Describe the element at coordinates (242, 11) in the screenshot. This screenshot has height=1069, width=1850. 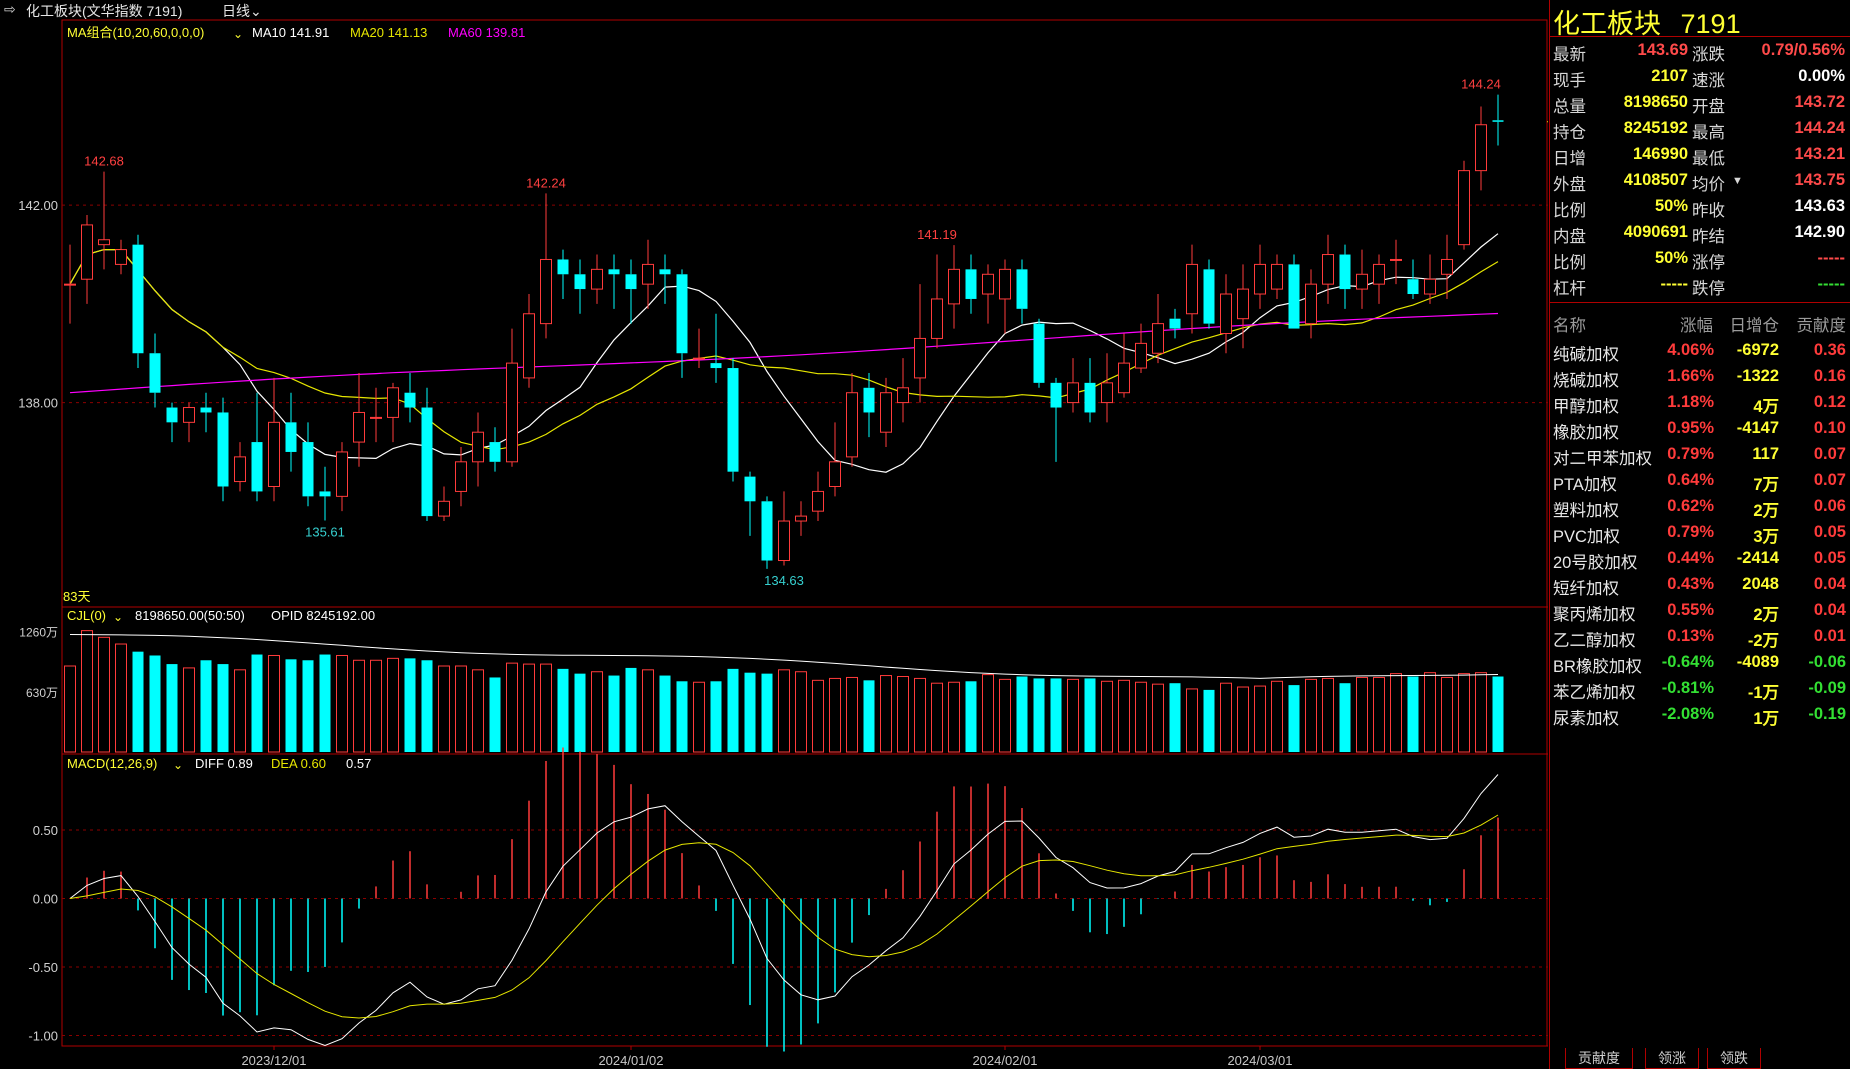
I see `period-selector: 日线⌄` at that location.